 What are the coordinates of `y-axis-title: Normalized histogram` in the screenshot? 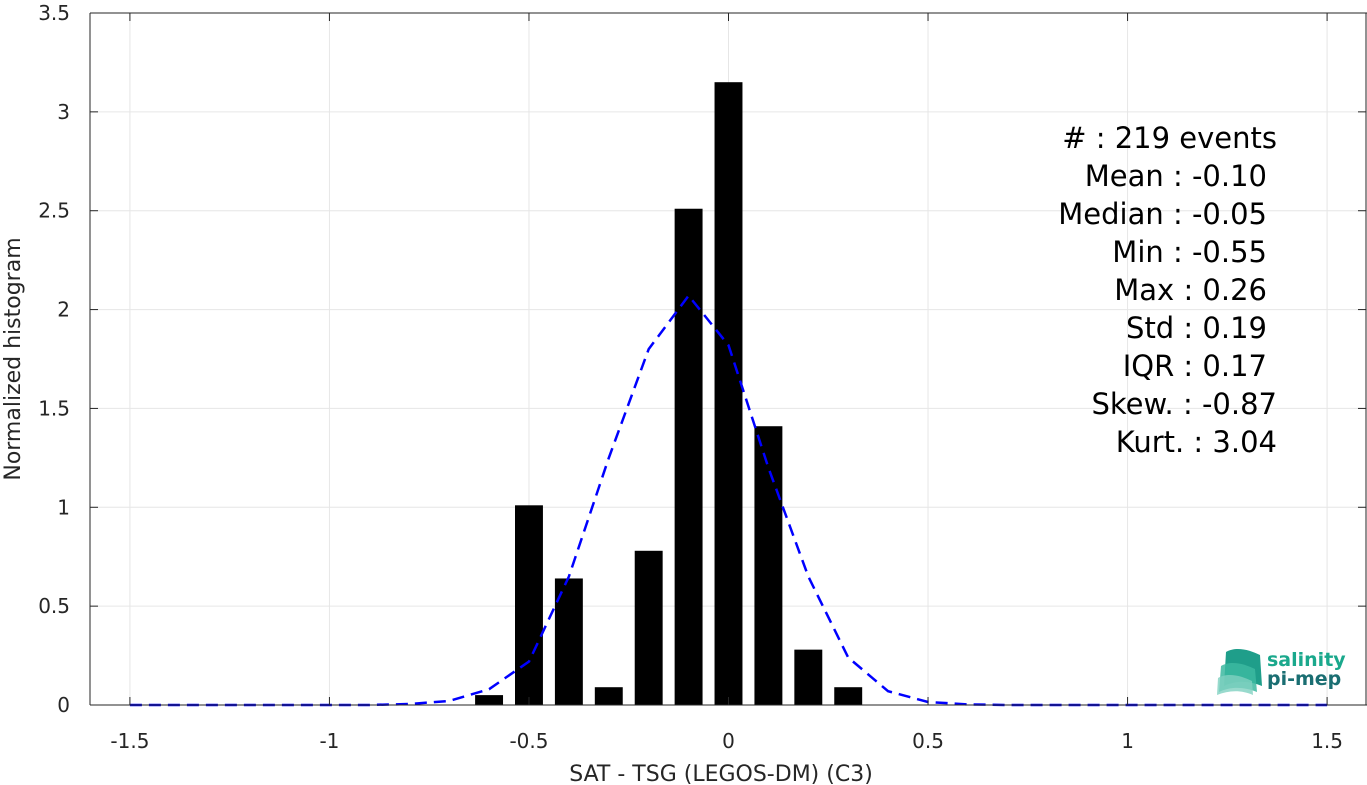 It's located at (13, 358).